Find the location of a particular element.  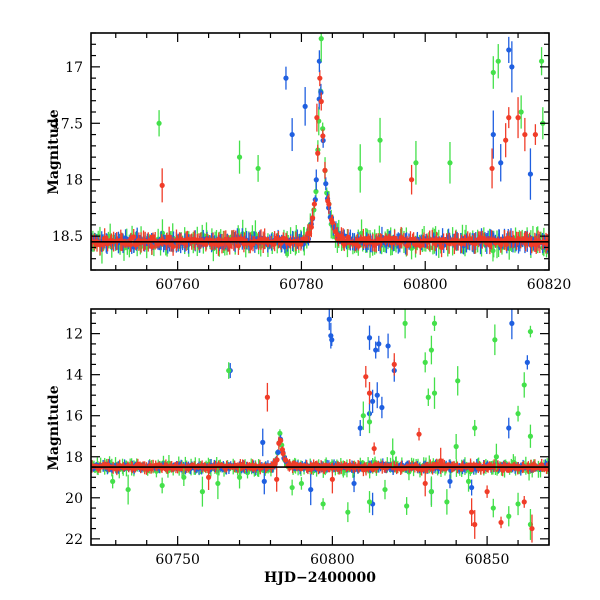

x-tick-label: 60780 is located at coordinates (301, 285).